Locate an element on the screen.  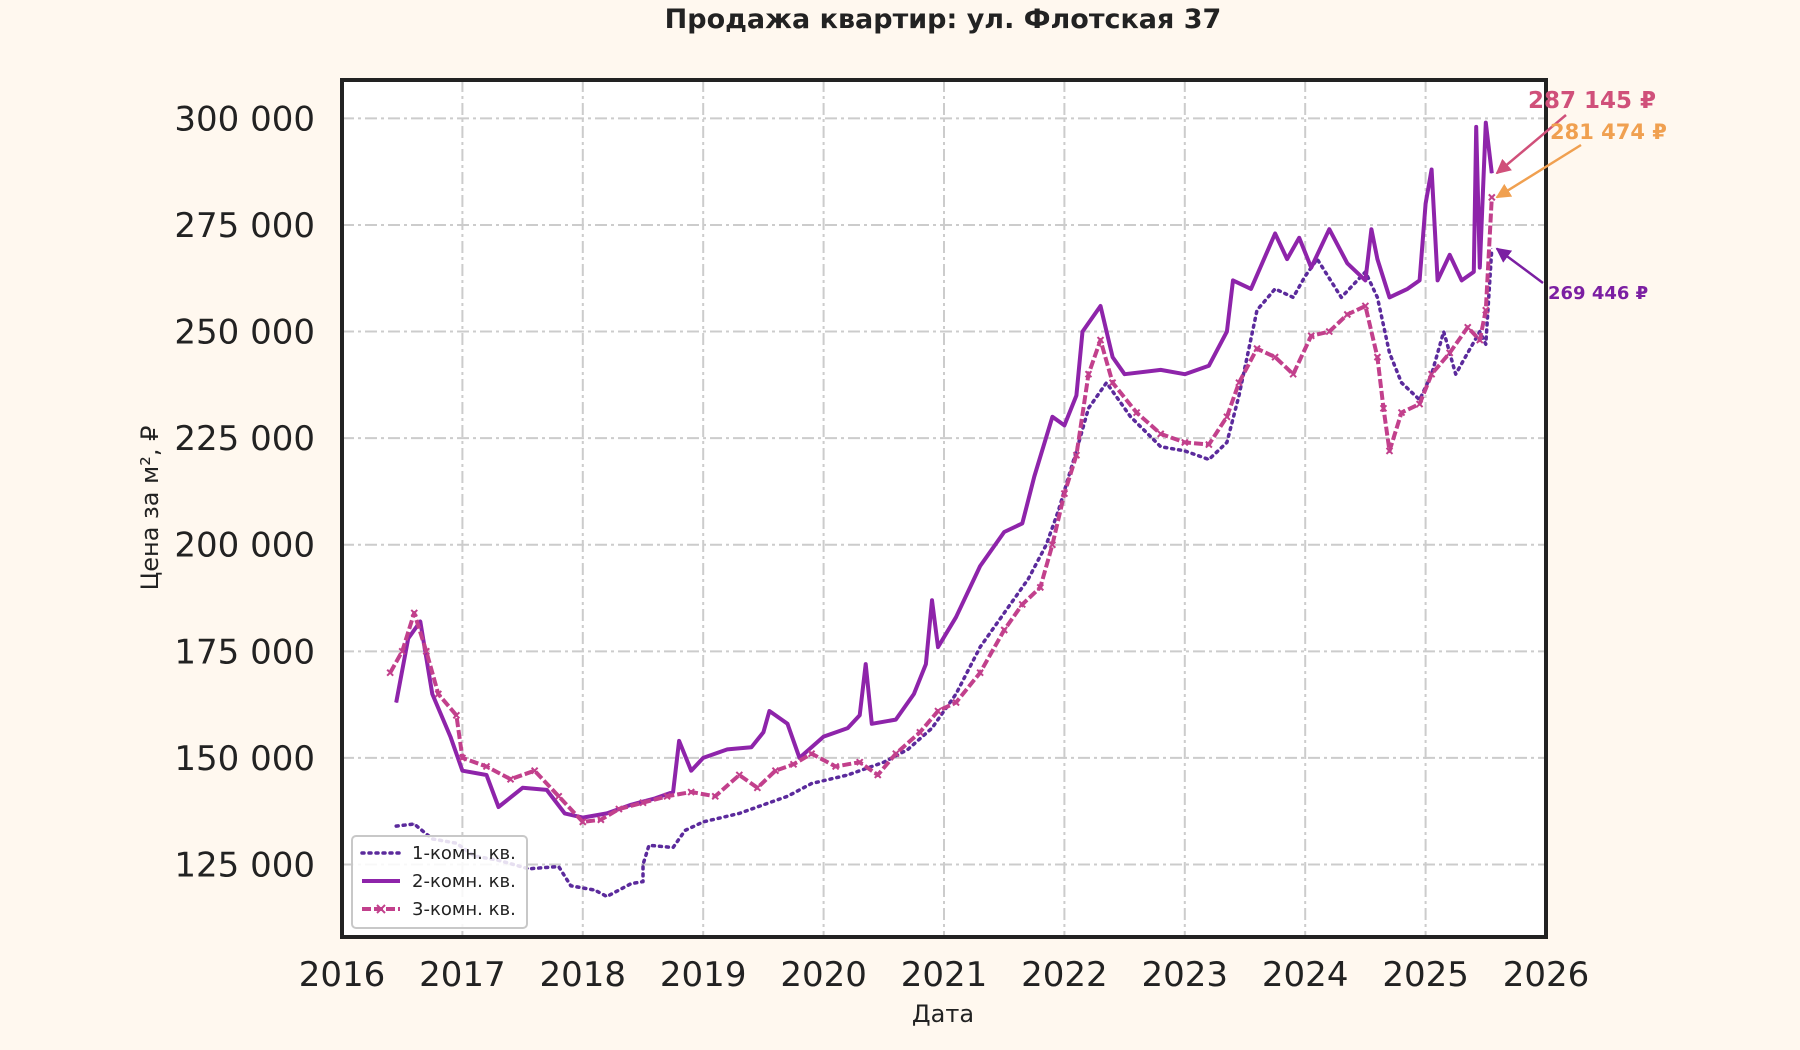
y-tick-label: 275 000 is located at coordinates (244, 226).